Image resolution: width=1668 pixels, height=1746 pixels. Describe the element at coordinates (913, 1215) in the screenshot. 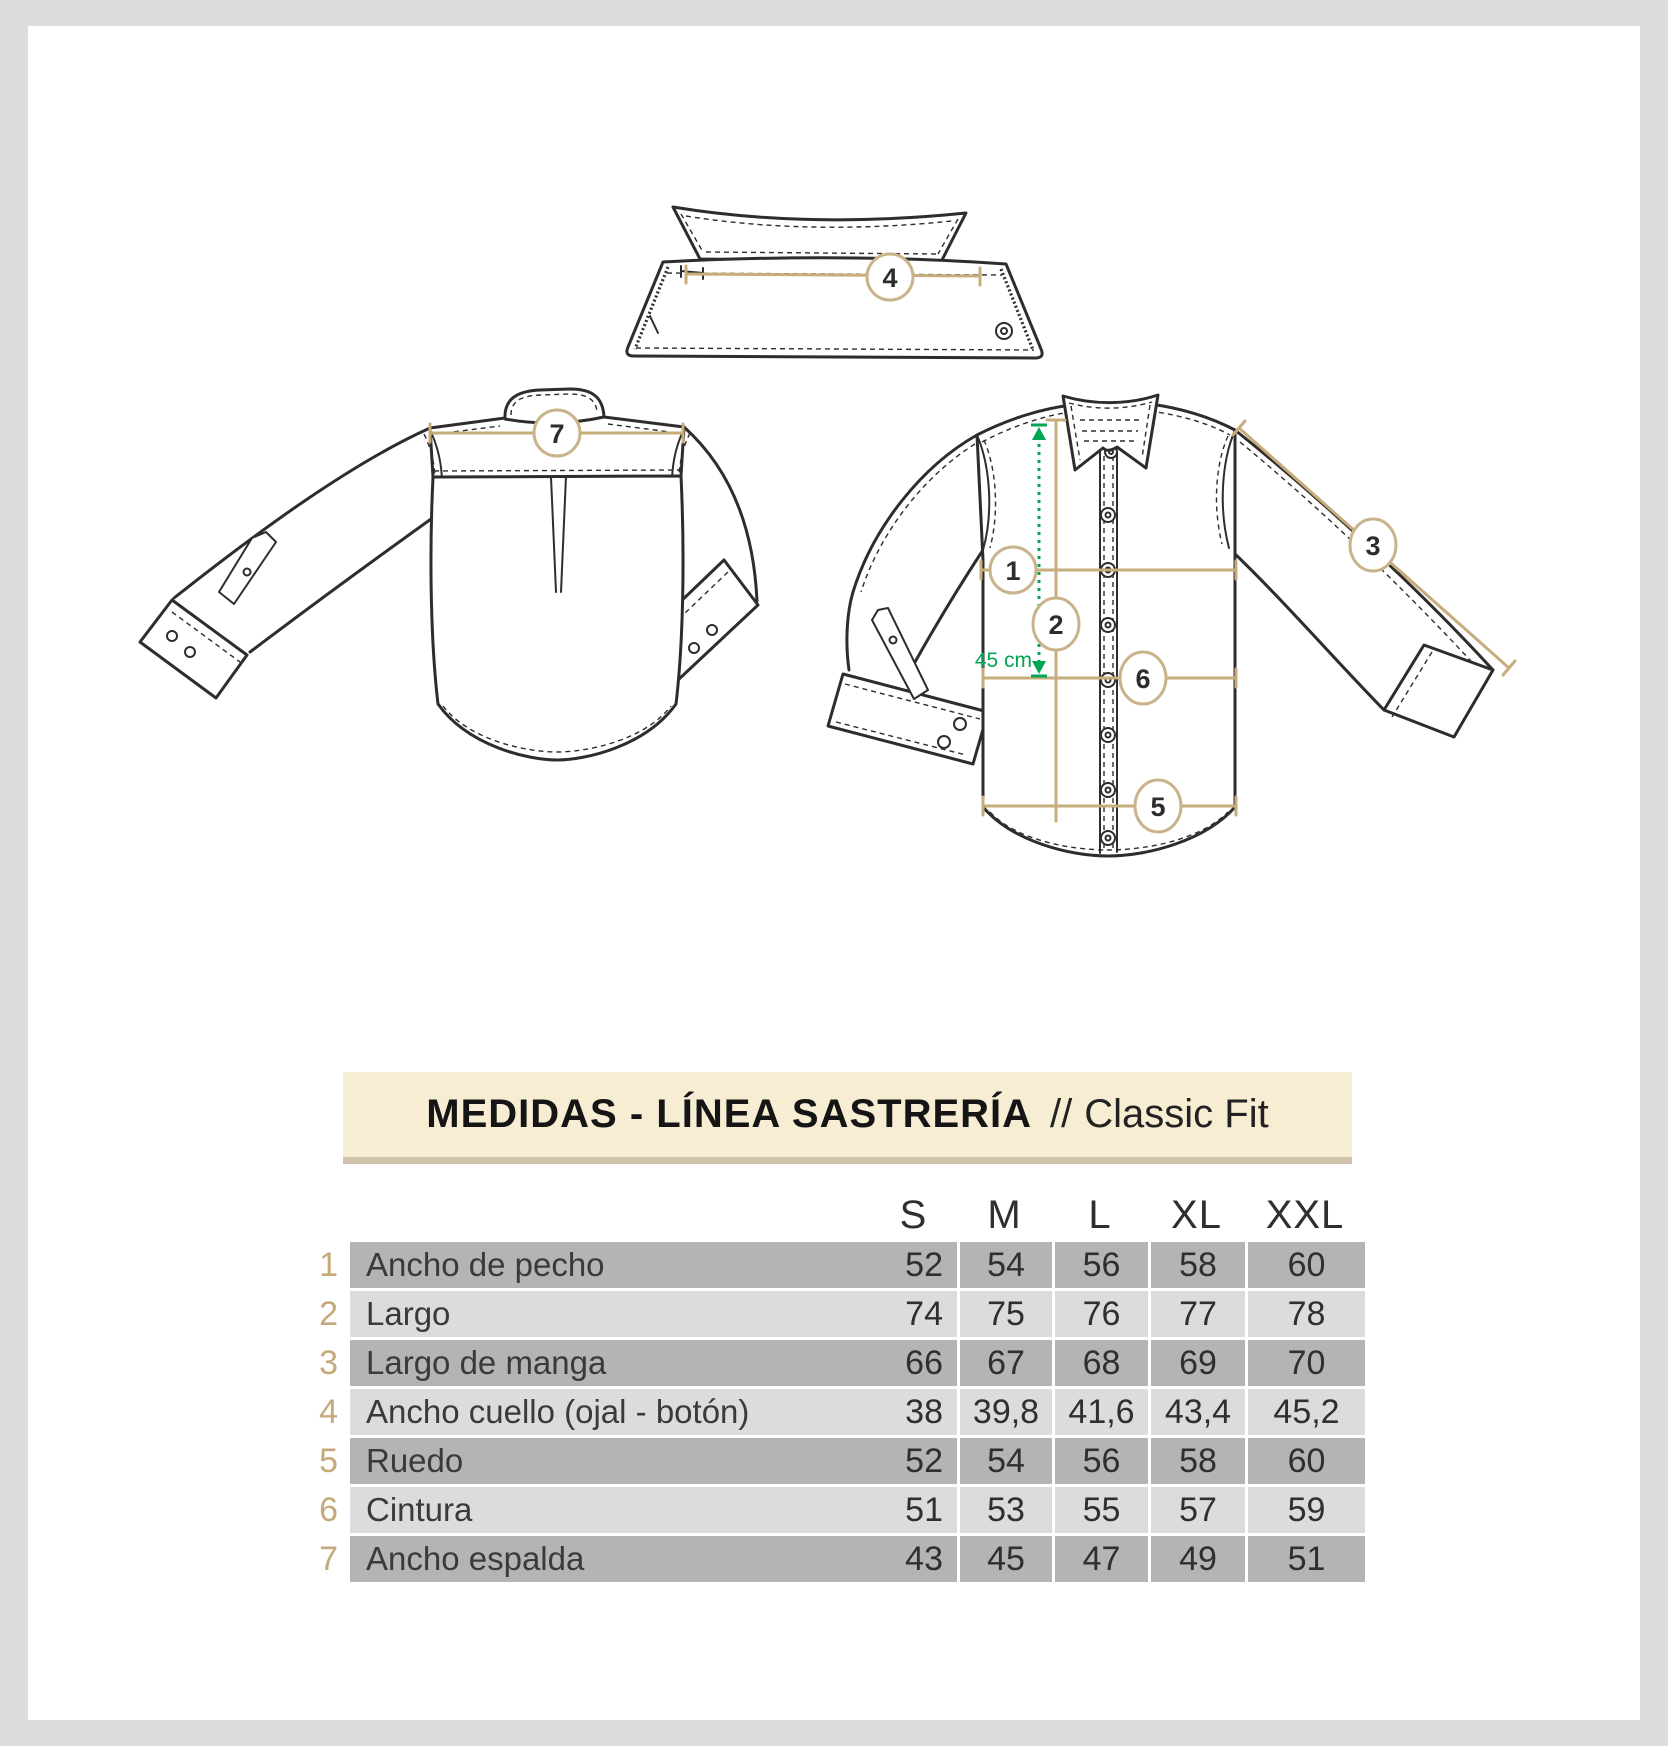

I see `size-header-s: S` at that location.